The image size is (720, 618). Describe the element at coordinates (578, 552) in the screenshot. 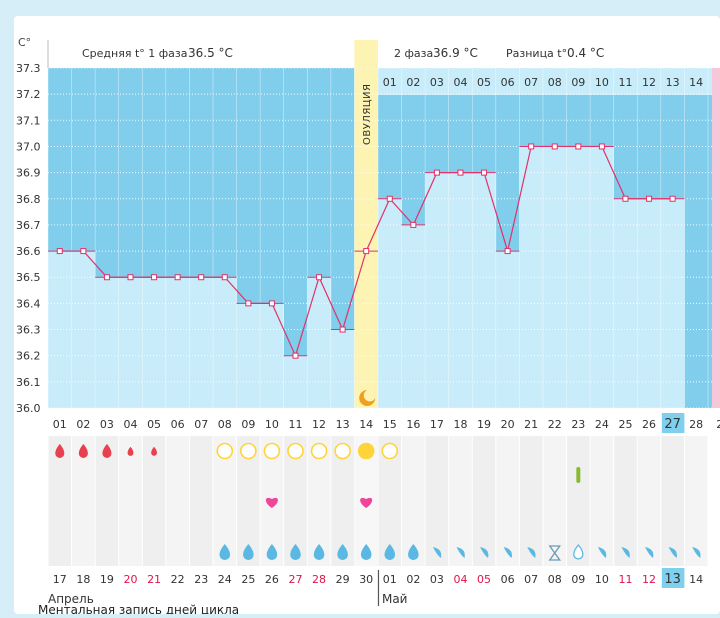

I see `discharge-empty-icon` at that location.